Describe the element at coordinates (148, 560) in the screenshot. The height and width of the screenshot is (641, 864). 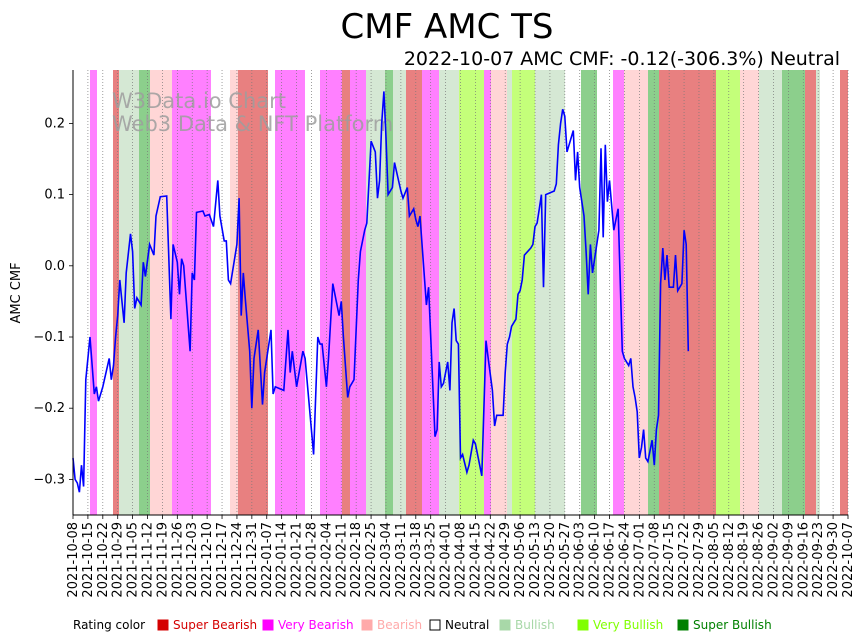
I see `x-tick-label: 2021-11-12` at that location.